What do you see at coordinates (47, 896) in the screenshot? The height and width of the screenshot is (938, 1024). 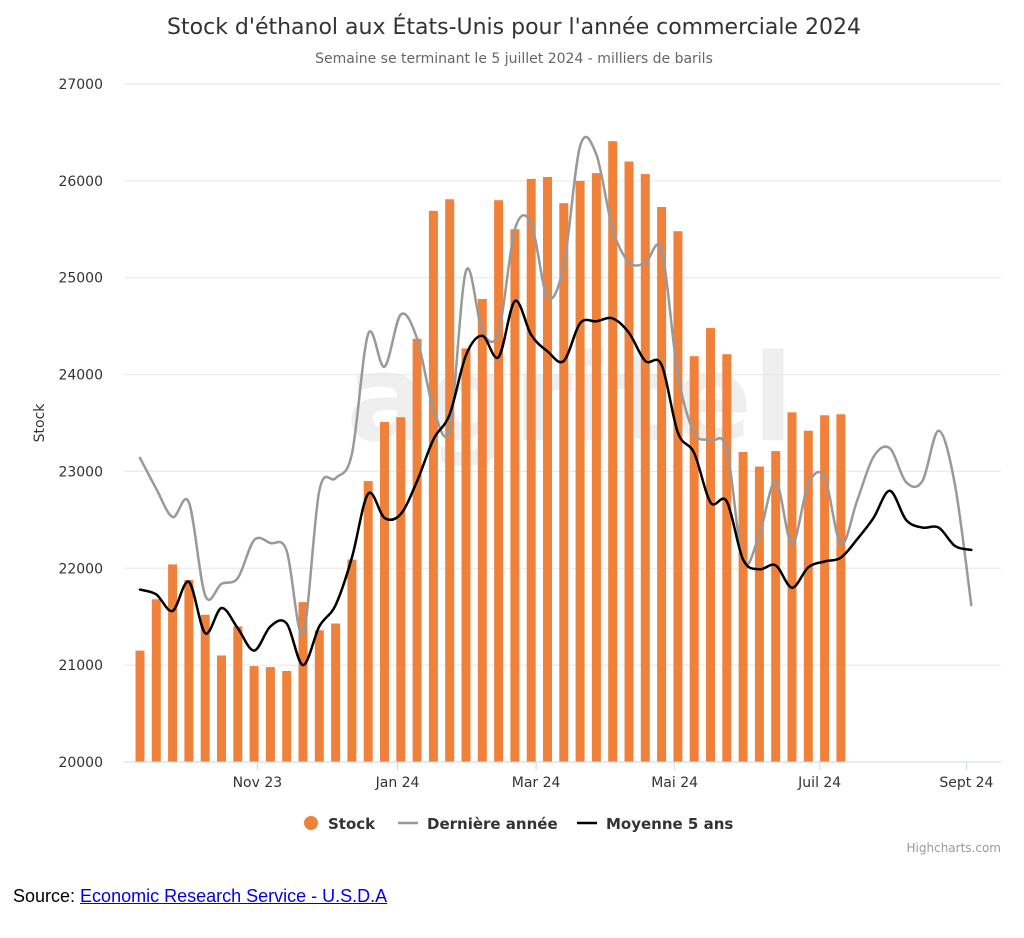 I see `source-prefix: Source:` at bounding box center [47, 896].